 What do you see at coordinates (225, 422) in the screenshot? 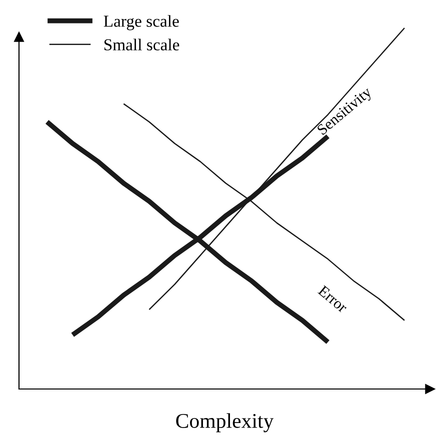
I see `x-axis-title: Complexity` at bounding box center [225, 422].